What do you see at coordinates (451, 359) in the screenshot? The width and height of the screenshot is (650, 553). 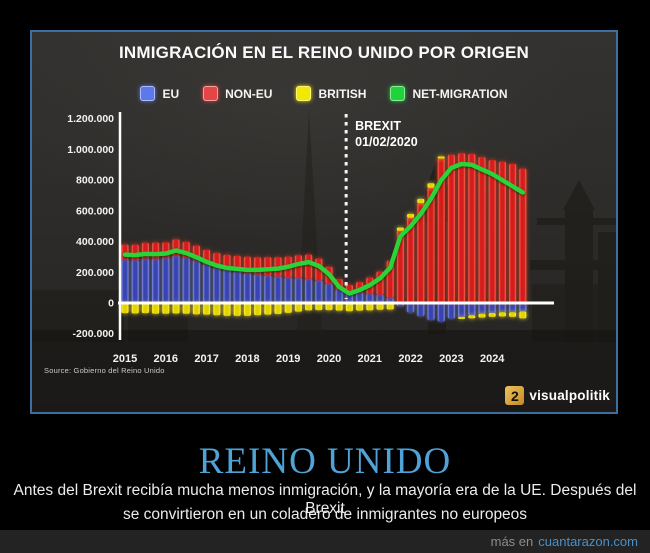 I see `x-tick-label: 2023` at bounding box center [451, 359].